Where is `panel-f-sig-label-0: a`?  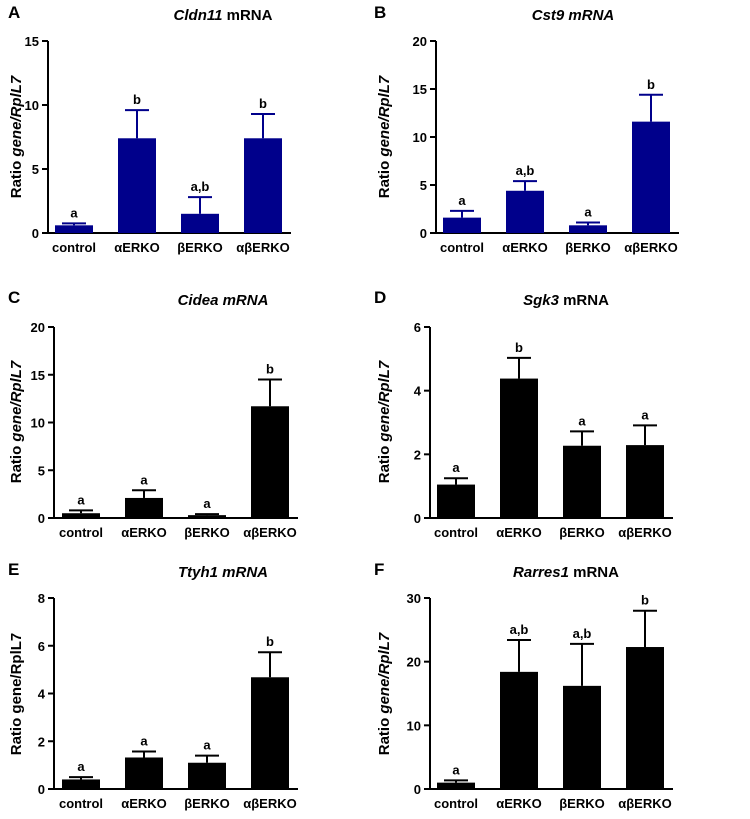 panel-f-sig-label-0: a is located at coordinates (456, 769).